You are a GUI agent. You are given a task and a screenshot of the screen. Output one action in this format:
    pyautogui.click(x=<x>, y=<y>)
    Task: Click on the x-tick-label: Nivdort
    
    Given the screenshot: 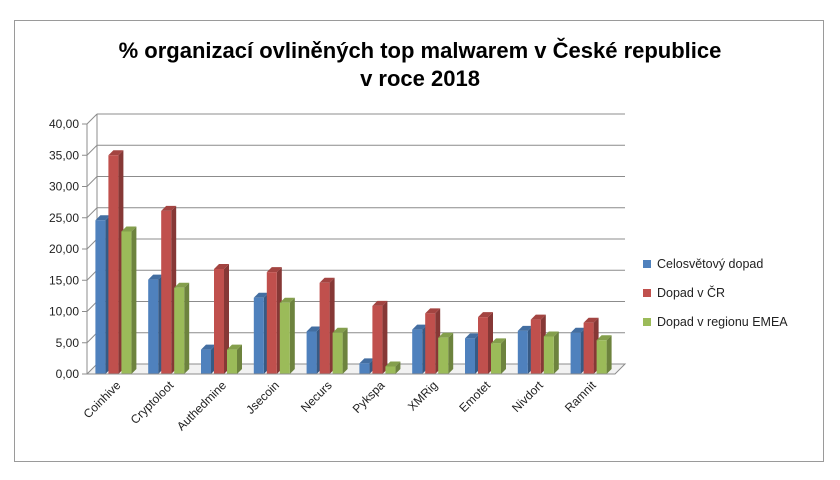 What is the action you would take?
    pyautogui.click(x=527, y=396)
    